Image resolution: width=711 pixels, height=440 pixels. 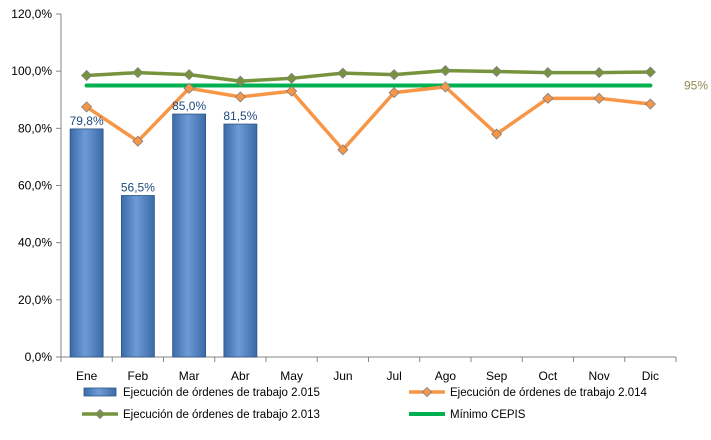 I want to click on x-tick-label: May, so click(x=291, y=376).